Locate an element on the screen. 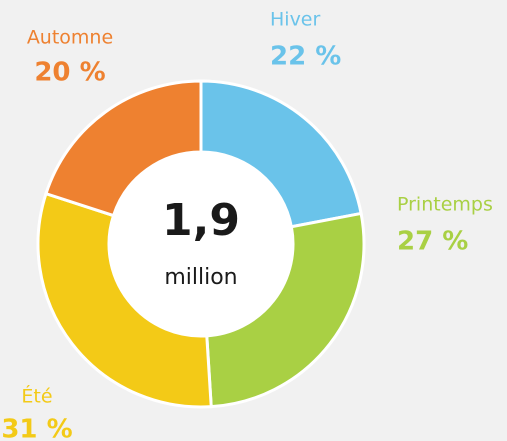 The width and height of the screenshot is (507, 441). segment-name: Automne is located at coordinates (70, 38).